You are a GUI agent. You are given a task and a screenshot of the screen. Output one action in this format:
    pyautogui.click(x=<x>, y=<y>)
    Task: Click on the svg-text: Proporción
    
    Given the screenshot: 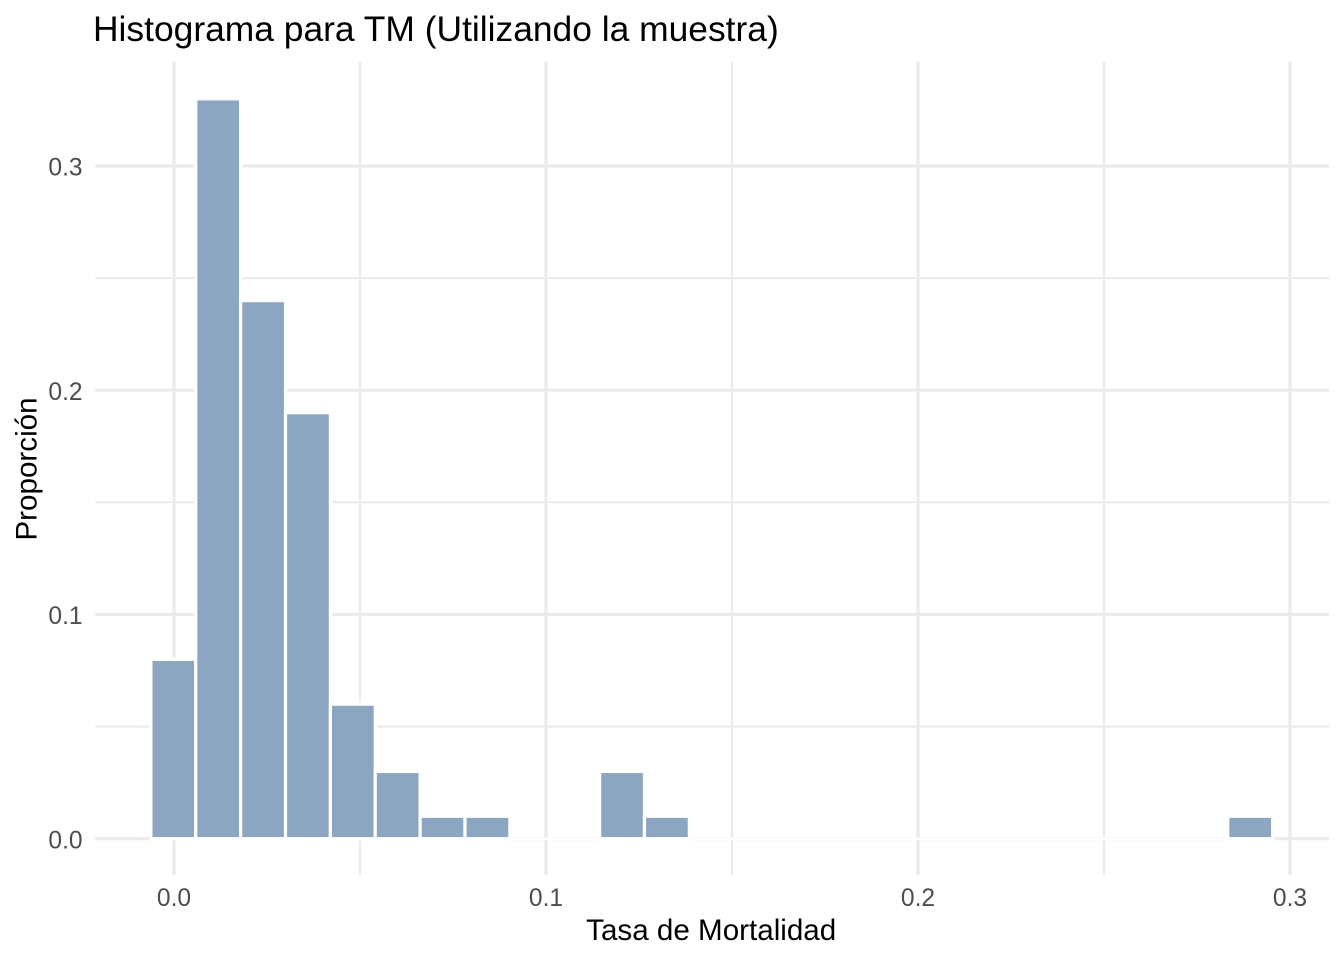 What is the action you would take?
    pyautogui.click(x=26, y=468)
    